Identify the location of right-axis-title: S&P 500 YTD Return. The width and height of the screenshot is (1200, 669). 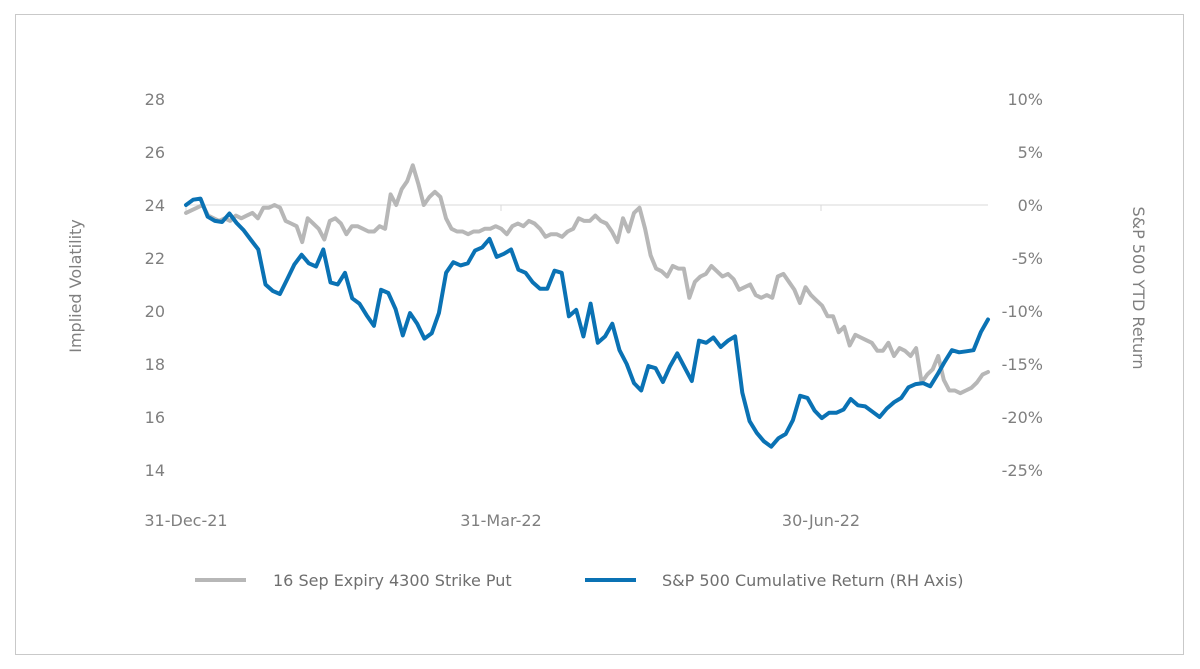
(1138, 287).